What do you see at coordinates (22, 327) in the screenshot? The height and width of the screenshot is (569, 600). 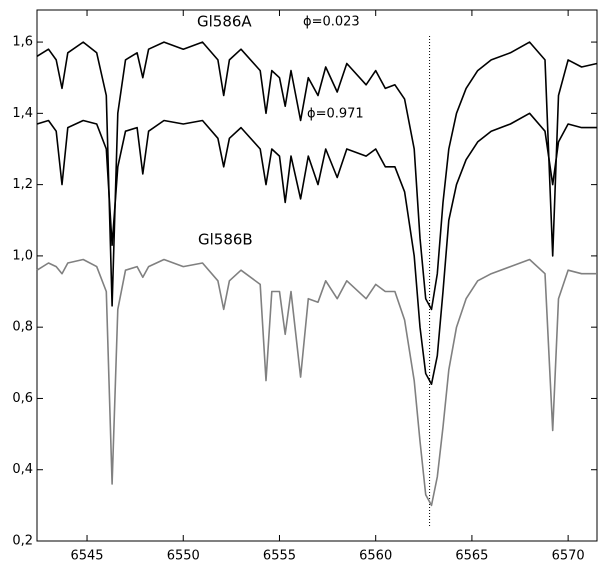 I see `y-tick-label: 0,8` at bounding box center [22, 327].